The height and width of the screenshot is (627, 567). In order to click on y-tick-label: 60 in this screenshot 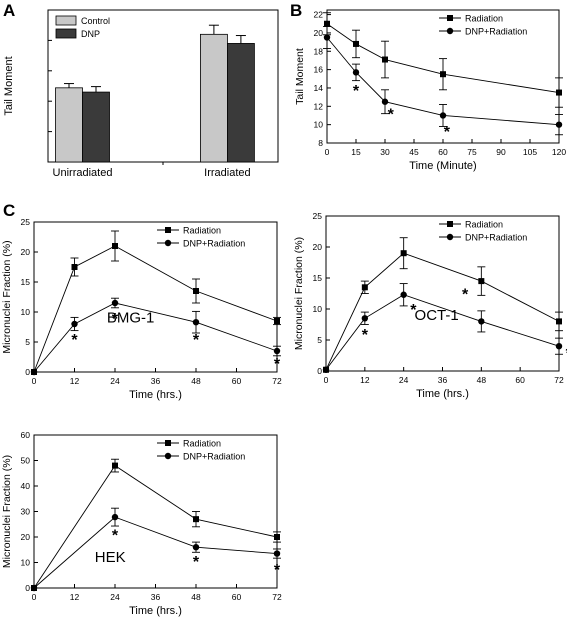, I will do `click(26, 435)`.